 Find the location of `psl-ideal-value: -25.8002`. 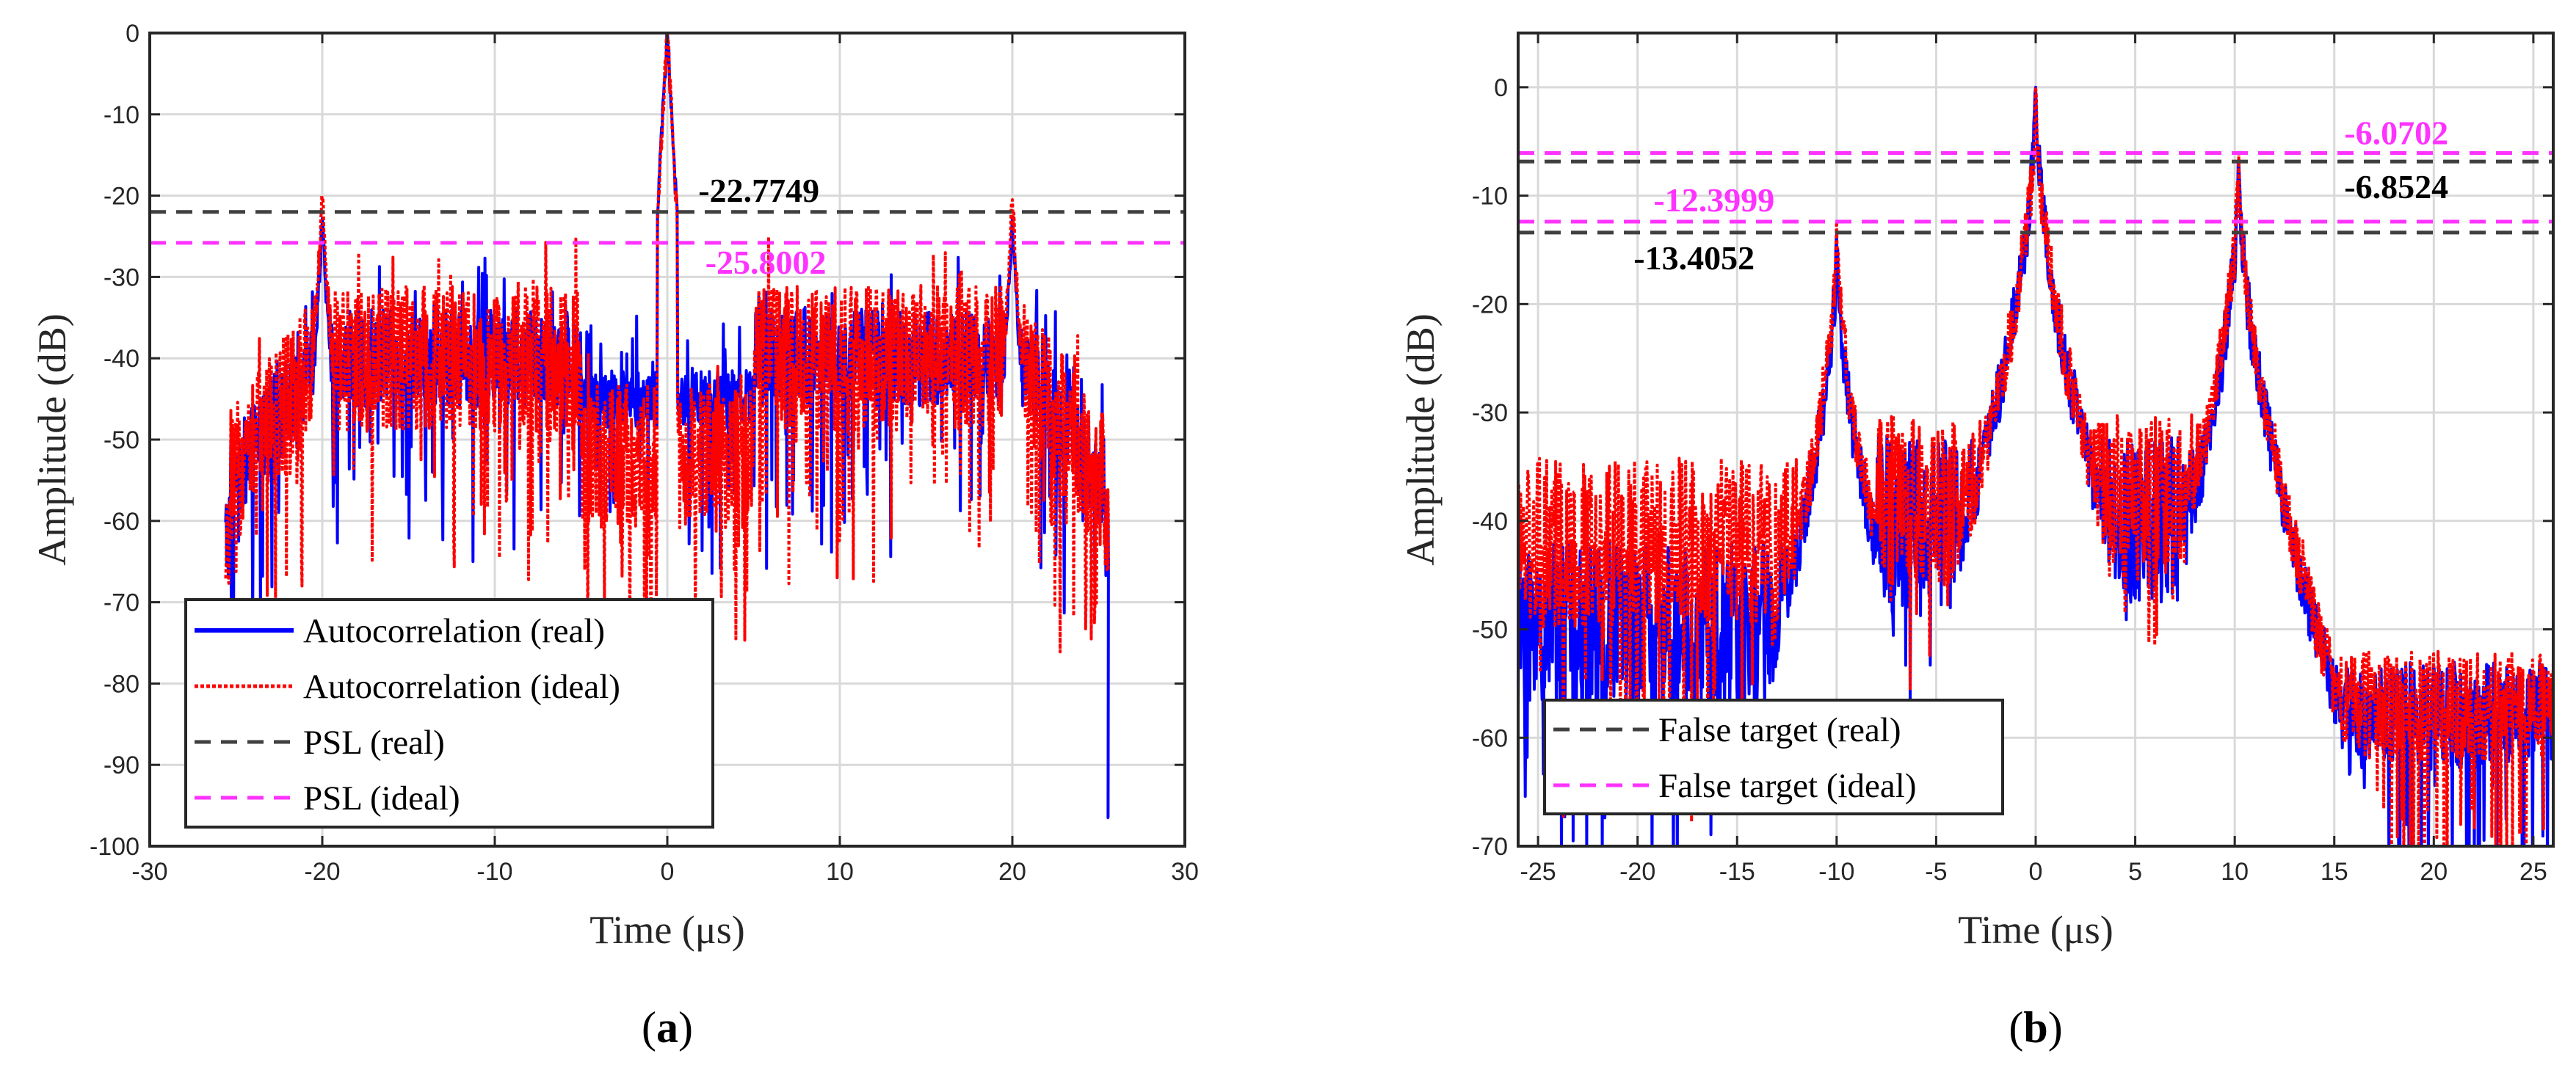

psl-ideal-value: -25.8002 is located at coordinates (766, 262).